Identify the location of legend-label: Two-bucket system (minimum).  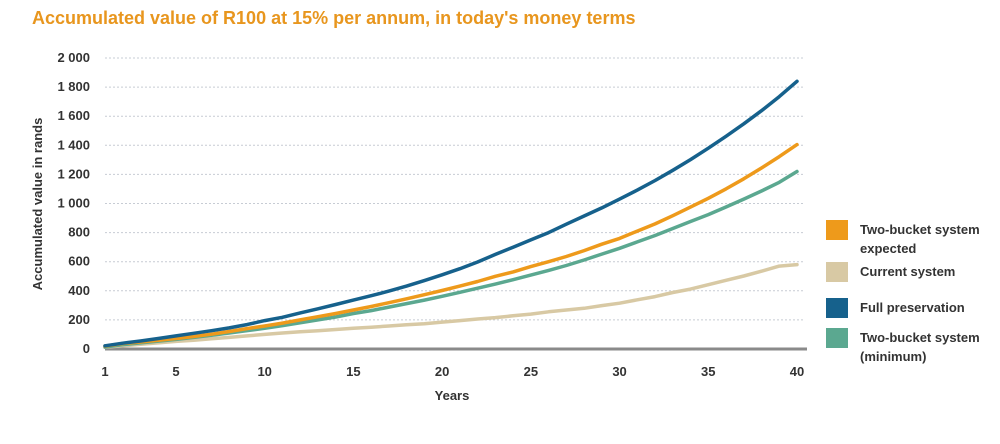
(920, 347).